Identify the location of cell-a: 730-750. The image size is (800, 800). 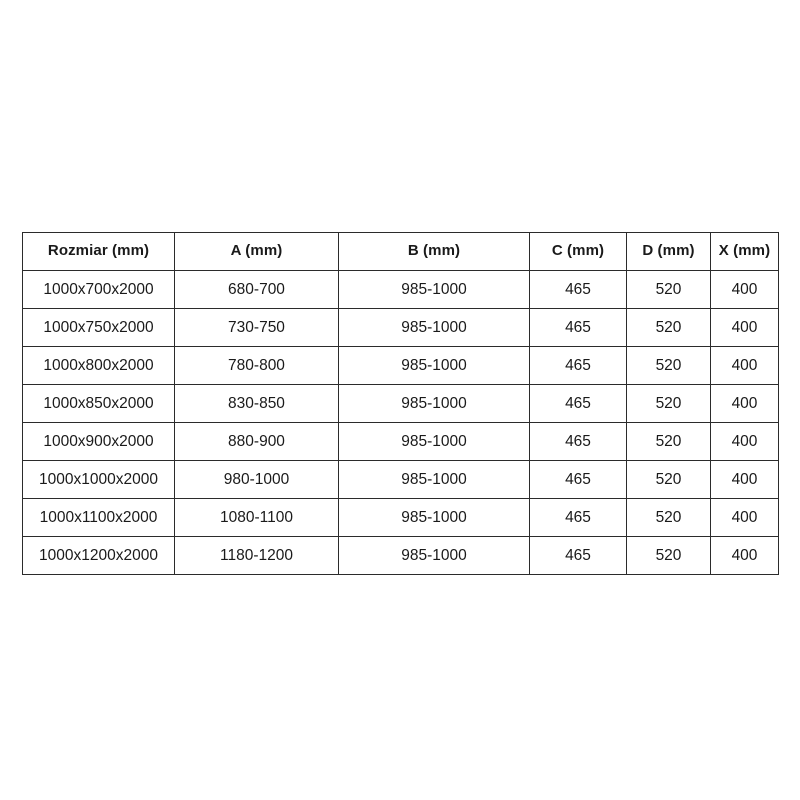
(256, 327).